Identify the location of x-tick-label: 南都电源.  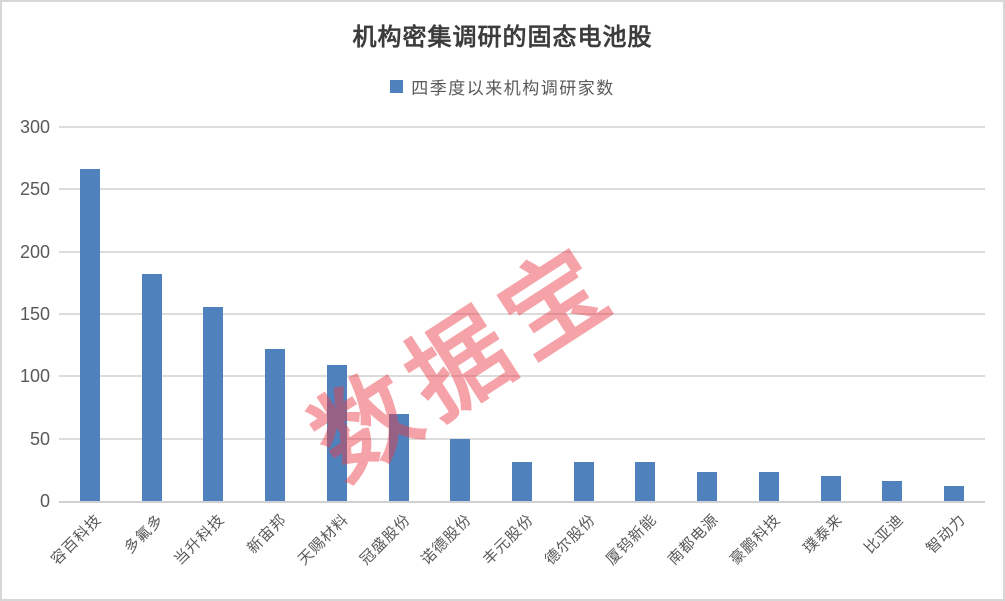
(694, 540).